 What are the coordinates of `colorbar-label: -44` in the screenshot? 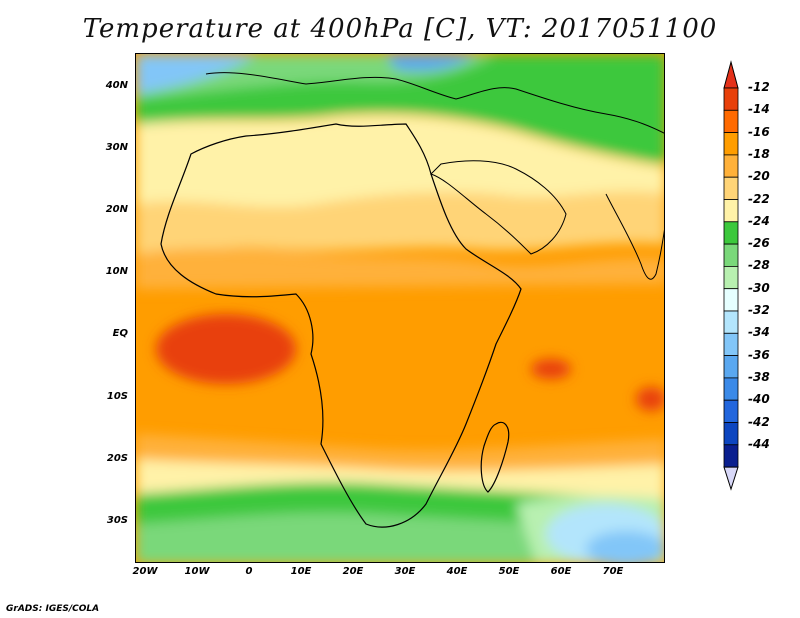 It's located at (759, 443).